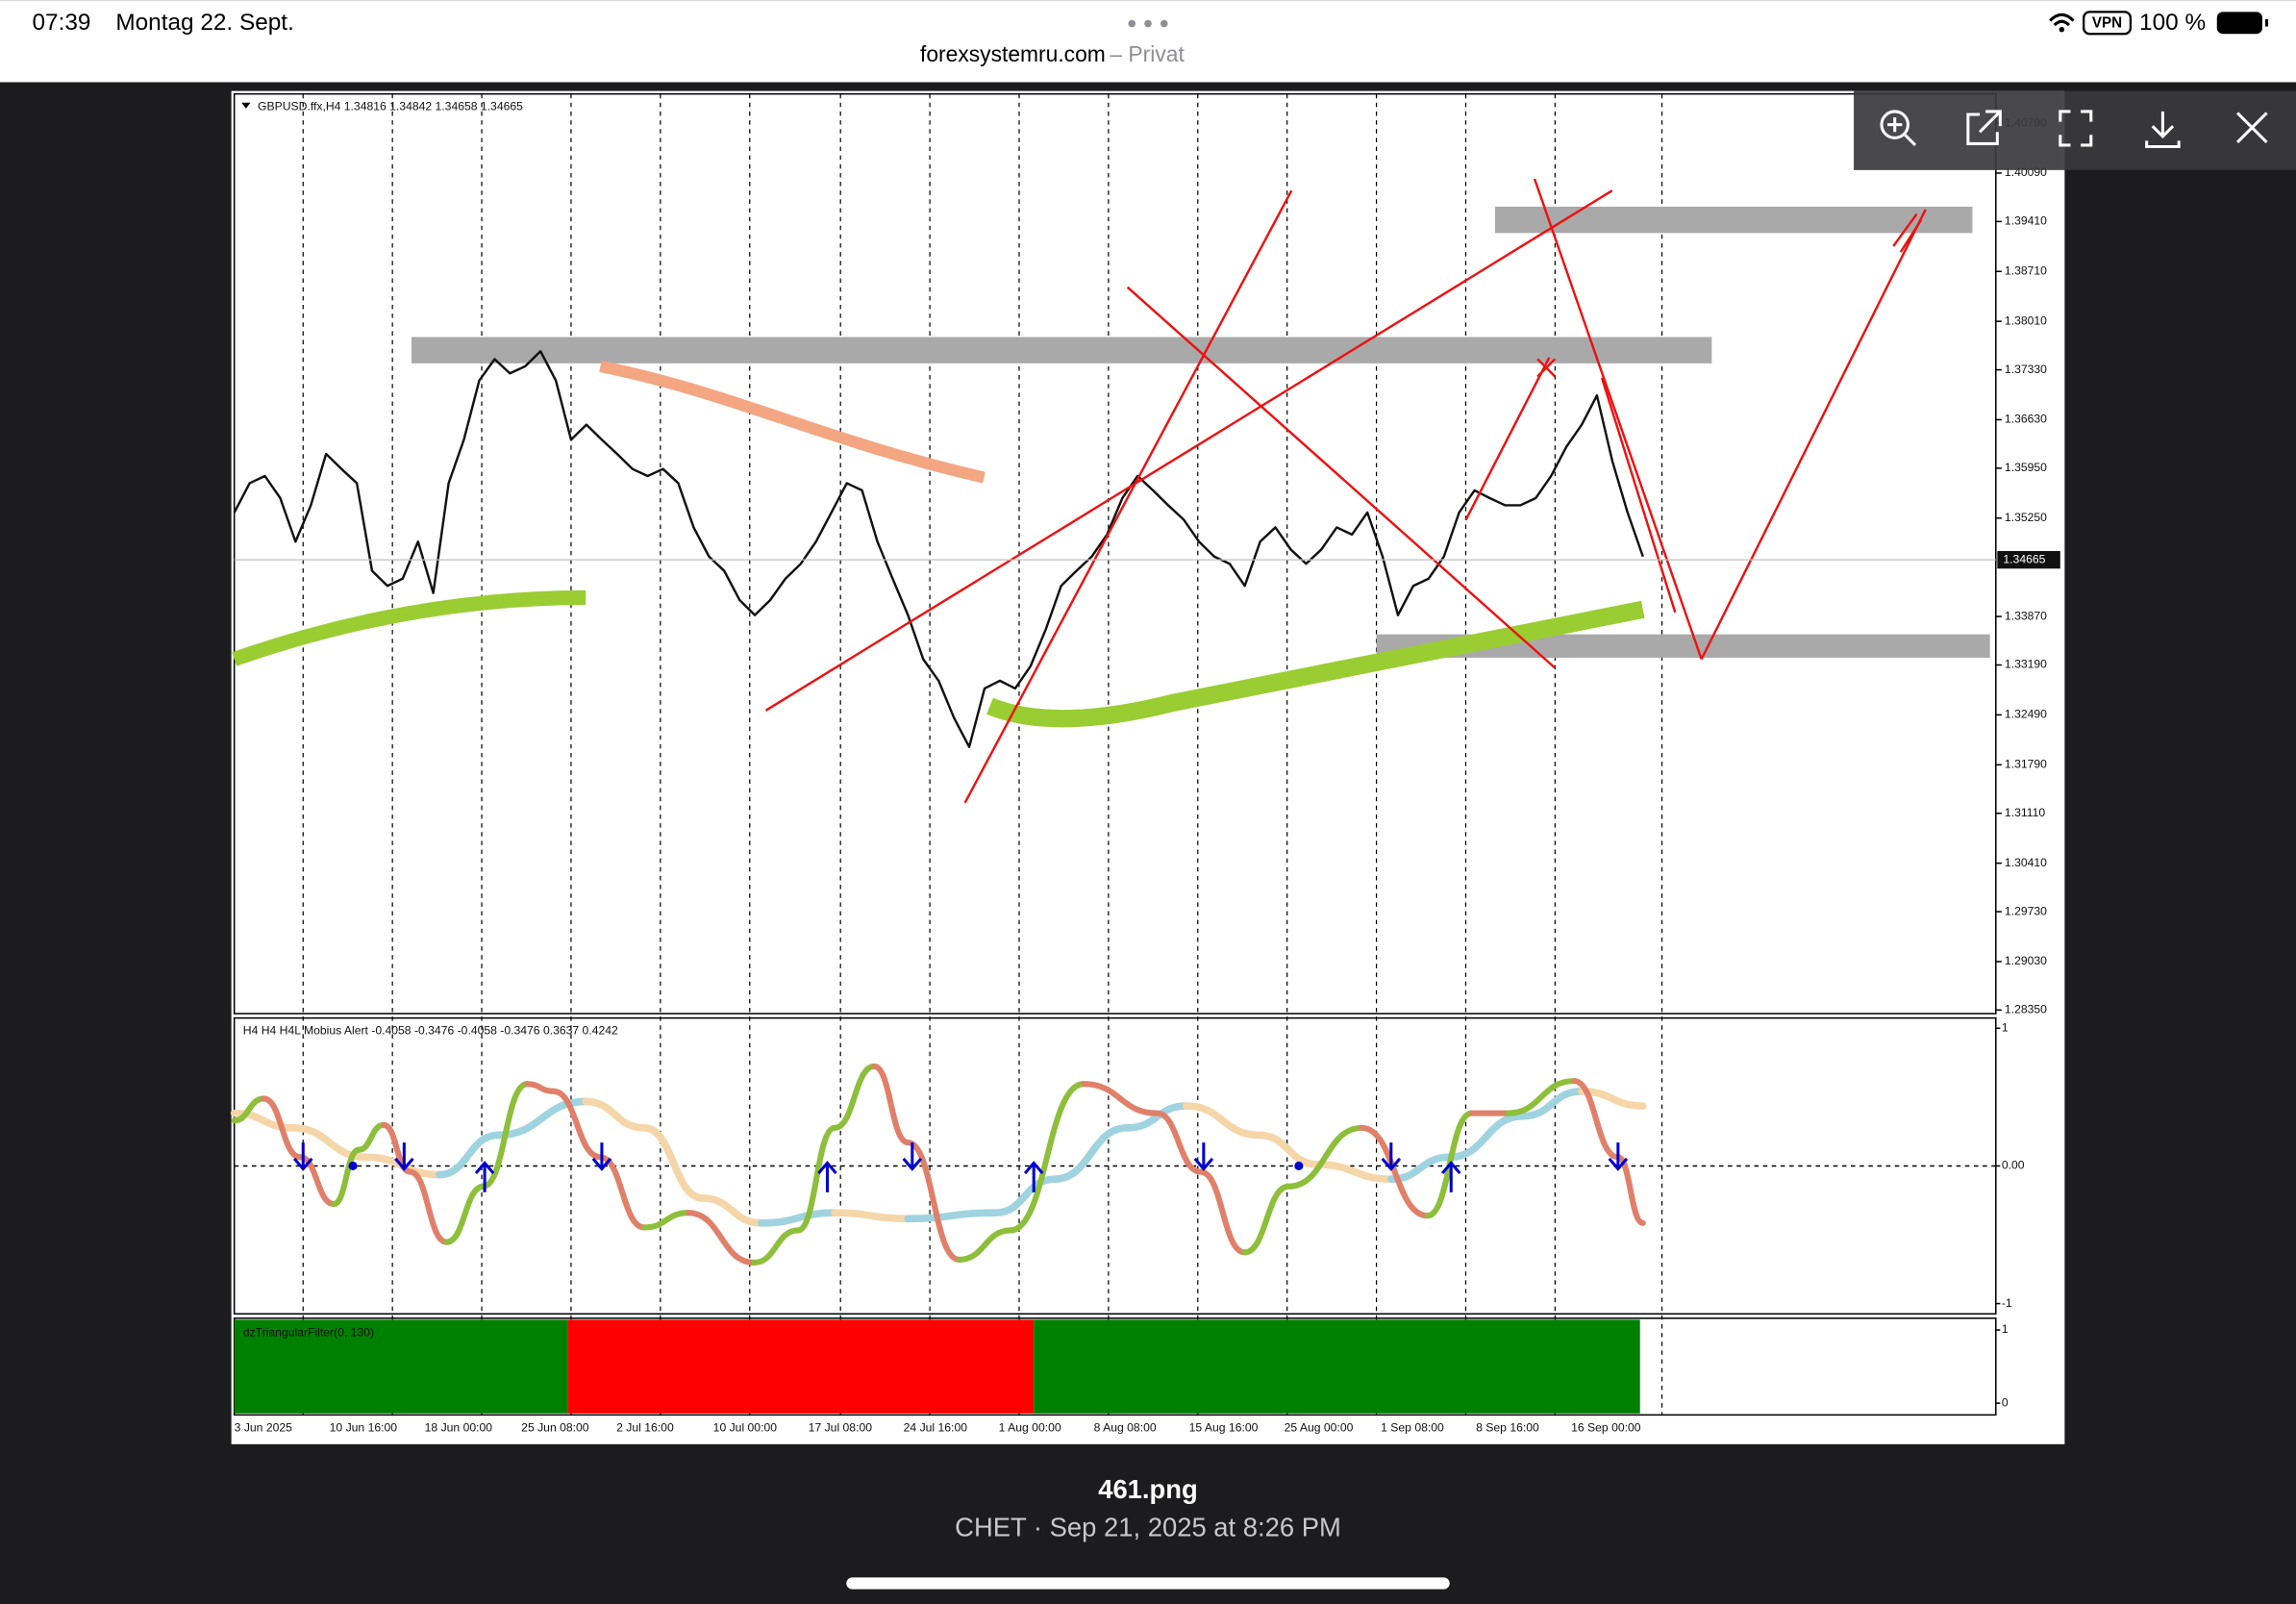 Image resolution: width=2296 pixels, height=1604 pixels. What do you see at coordinates (2026, 320) in the screenshot?
I see `y-tick-label: 1.38010` at bounding box center [2026, 320].